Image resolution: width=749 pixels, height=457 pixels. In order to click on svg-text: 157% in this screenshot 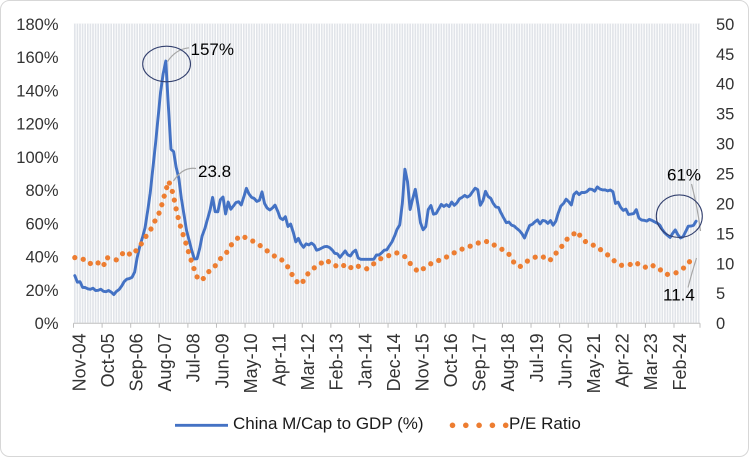, I will do `click(212, 49)`.